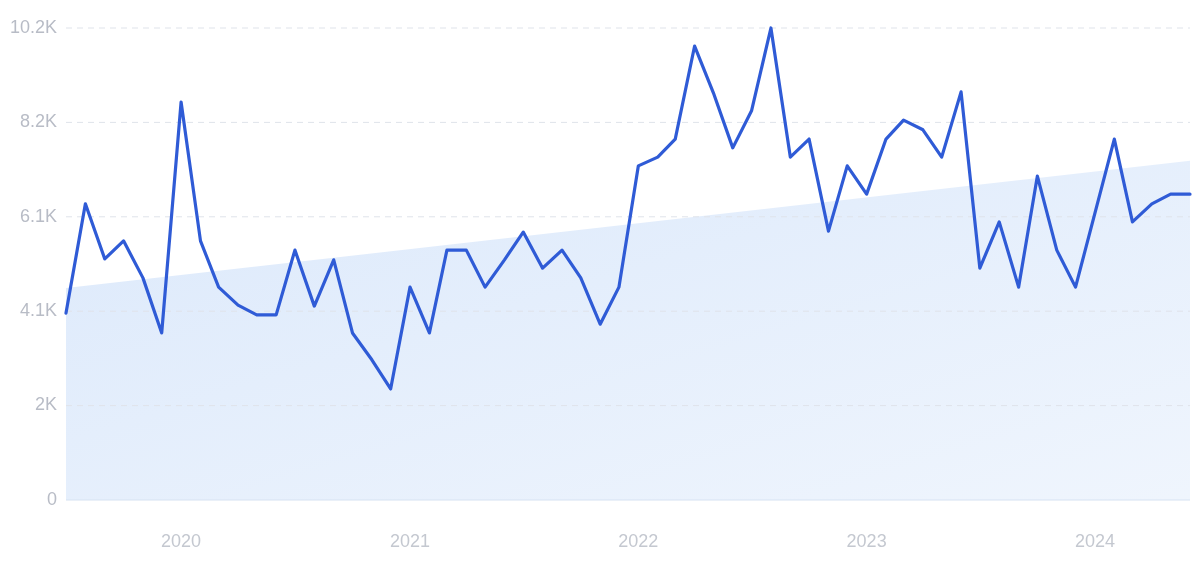  What do you see at coordinates (38, 309) in the screenshot?
I see `y-tick-label: 4.1K` at bounding box center [38, 309].